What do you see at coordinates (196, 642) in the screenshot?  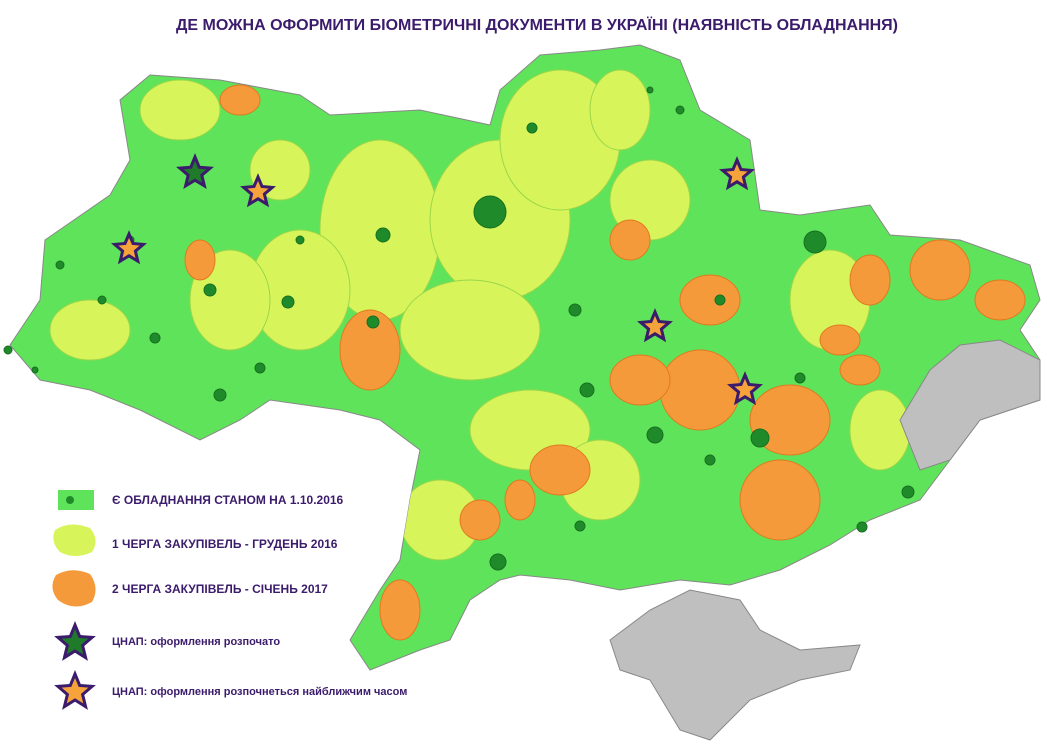 I see `legend-label: ЦНАП: оформлення розпочато` at bounding box center [196, 642].